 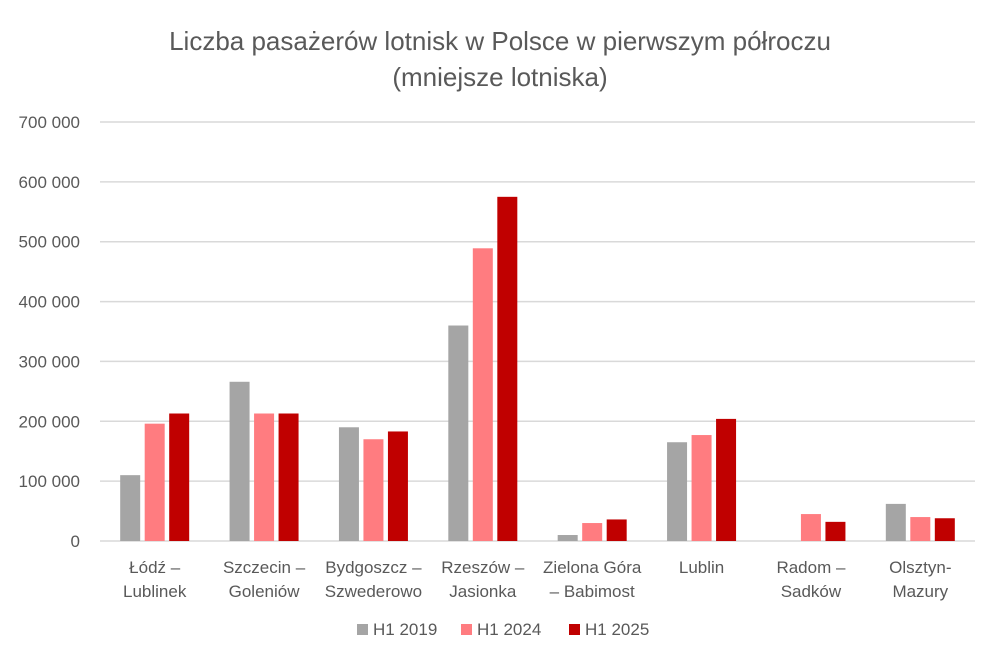 I want to click on legend-label: H1 2025, so click(x=617, y=629).